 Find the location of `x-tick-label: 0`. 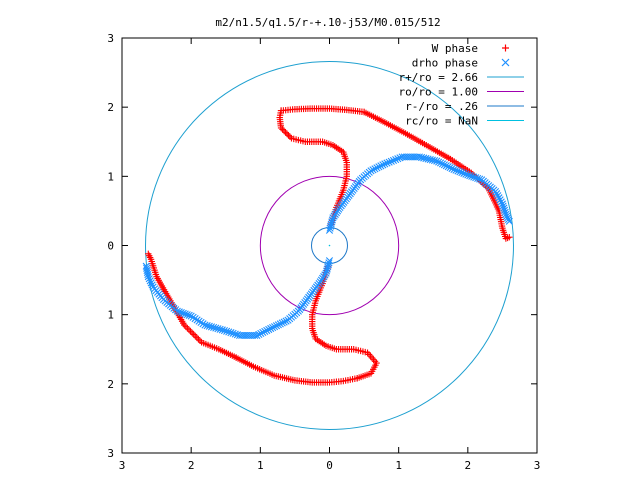

x-tick-label: 0 is located at coordinates (329, 465).